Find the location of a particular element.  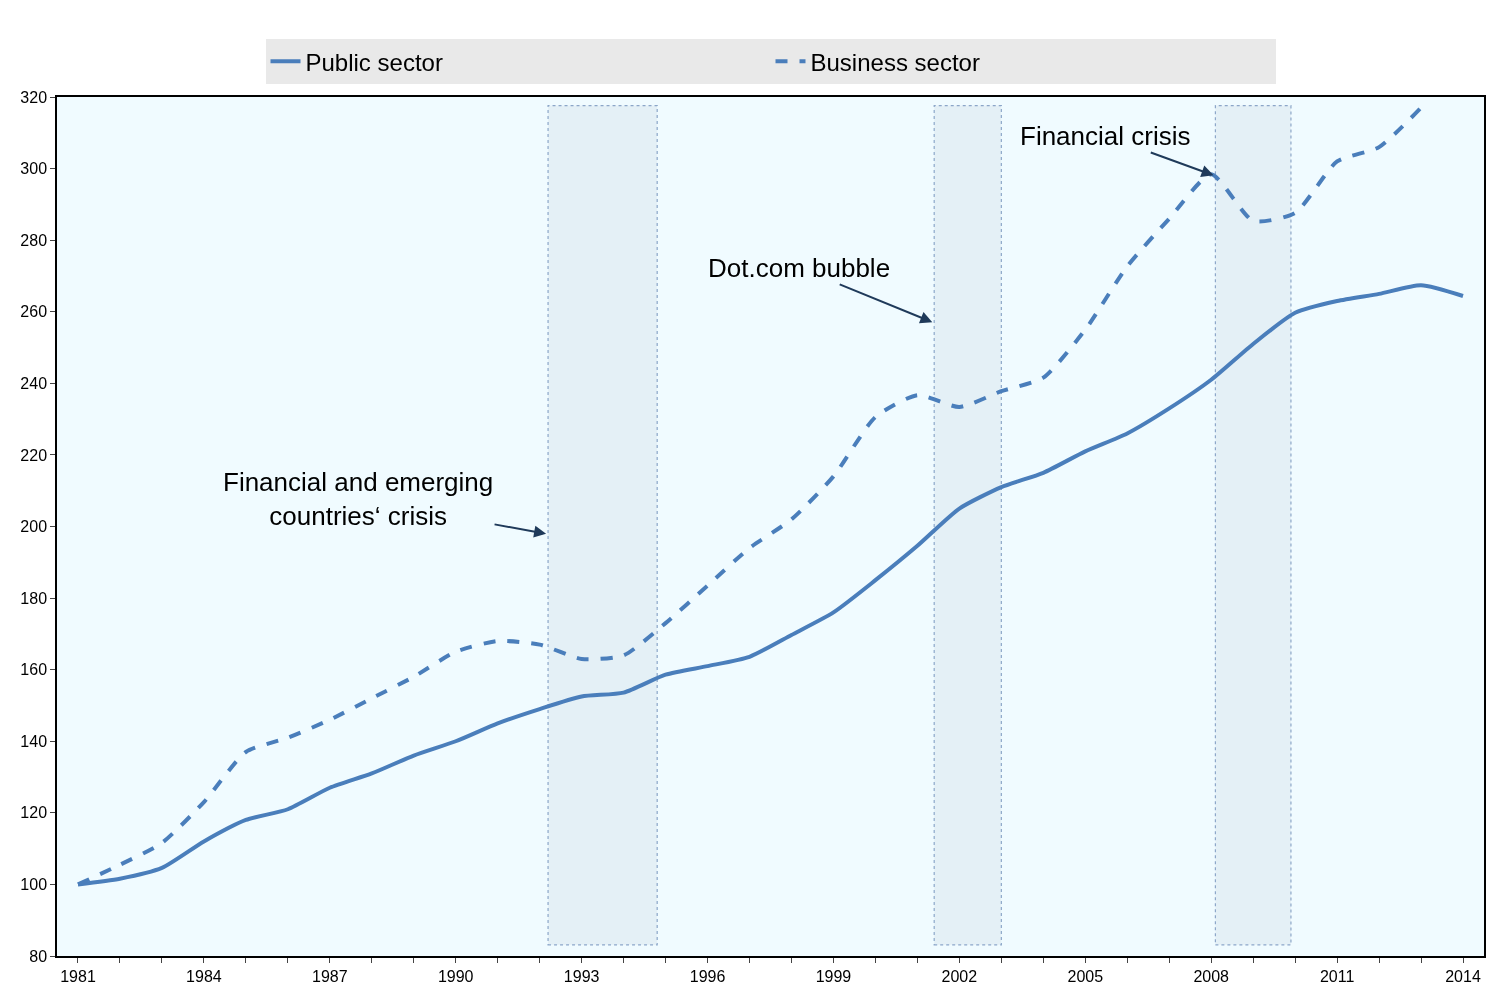

band-label: Financial and emerging countries‘ crisis is located at coordinates (358, 499).